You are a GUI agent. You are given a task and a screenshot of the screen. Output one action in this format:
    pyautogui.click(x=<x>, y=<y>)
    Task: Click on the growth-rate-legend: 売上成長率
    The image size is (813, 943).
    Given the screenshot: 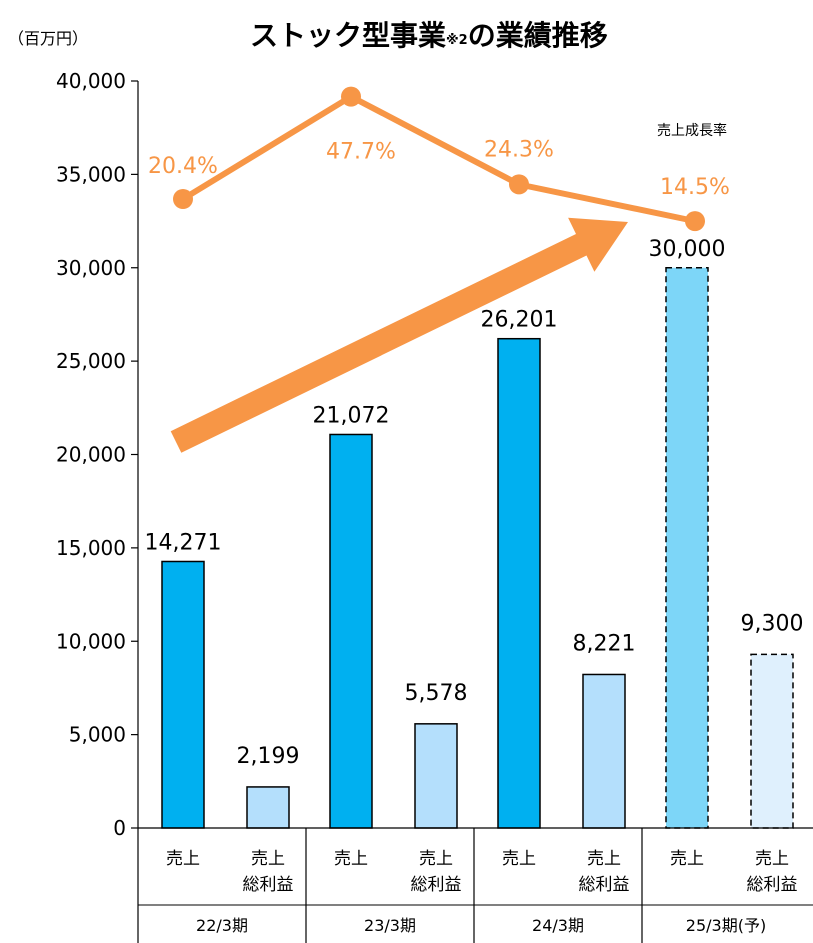 What is the action you would take?
    pyautogui.click(x=692, y=130)
    